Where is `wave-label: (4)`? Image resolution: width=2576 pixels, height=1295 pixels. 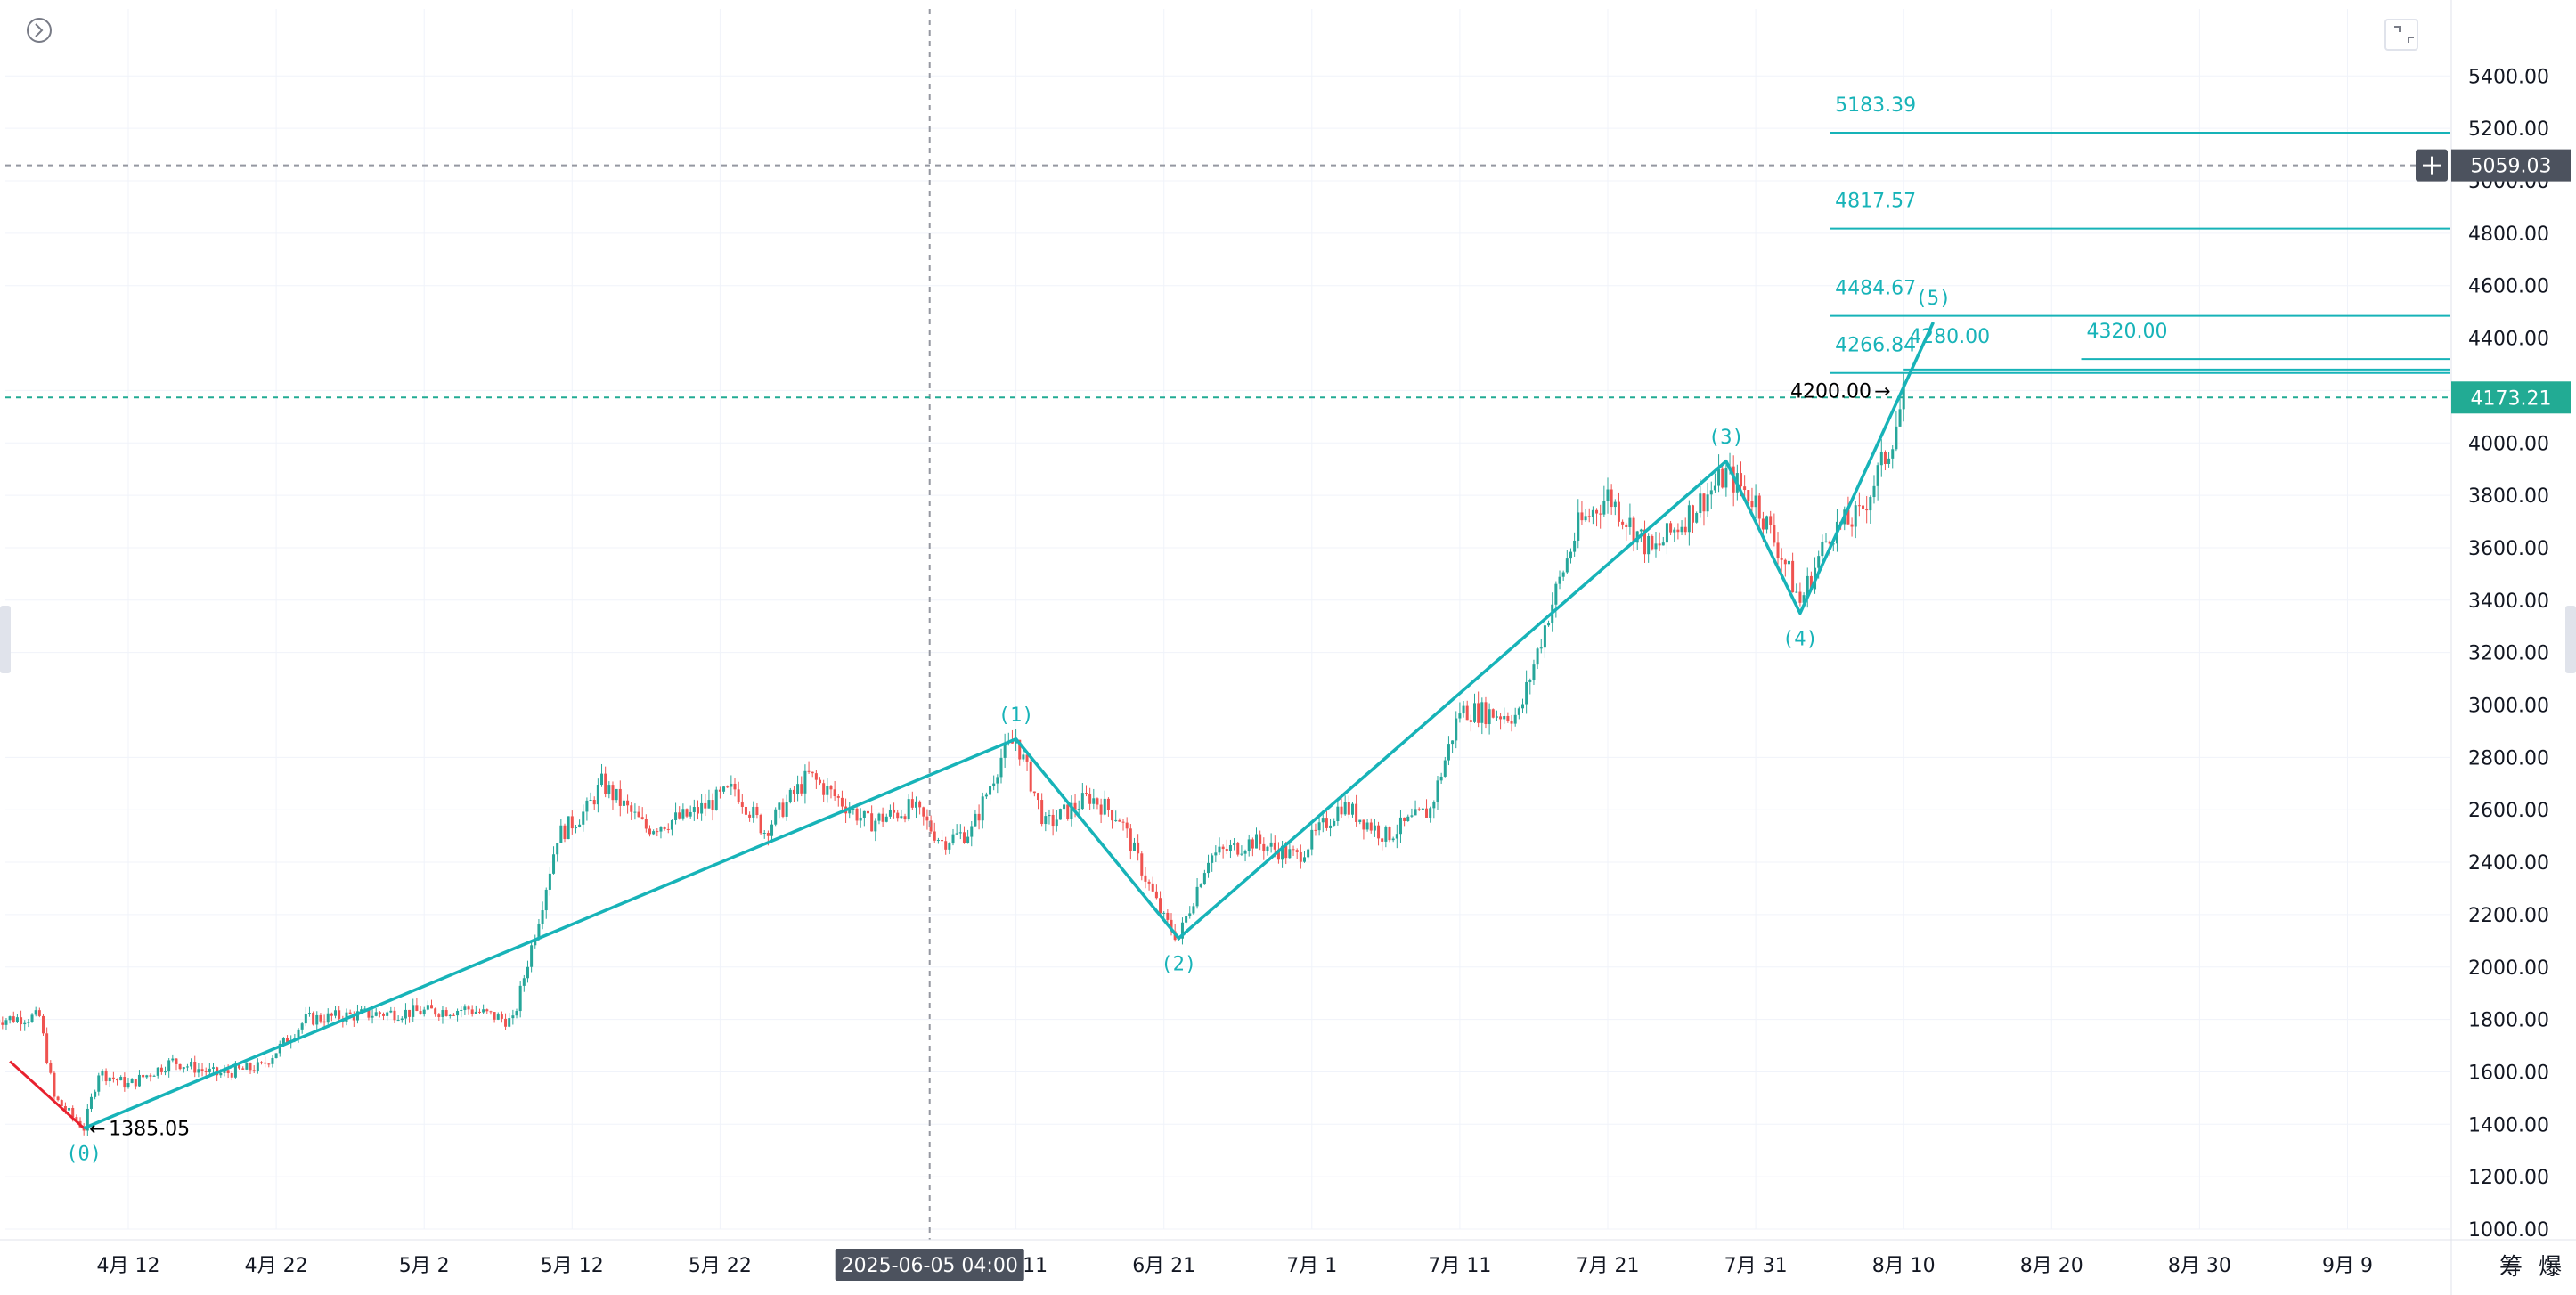
wave-label: (4) is located at coordinates (1800, 640).